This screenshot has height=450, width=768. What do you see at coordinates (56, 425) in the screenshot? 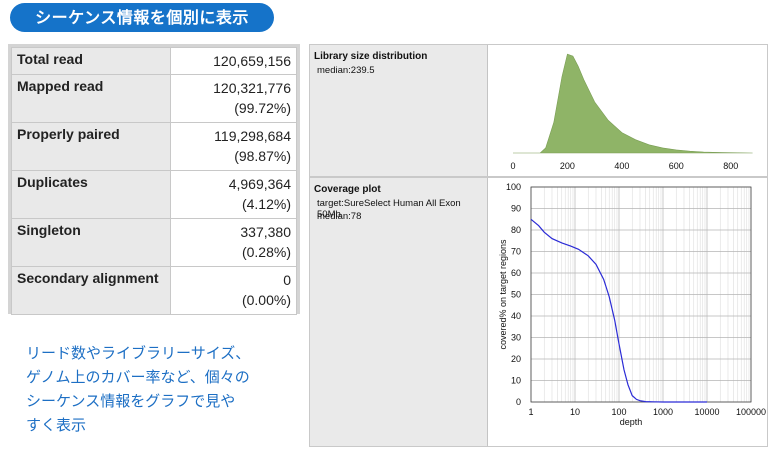
I see `caption-line: すく表示` at bounding box center [56, 425].